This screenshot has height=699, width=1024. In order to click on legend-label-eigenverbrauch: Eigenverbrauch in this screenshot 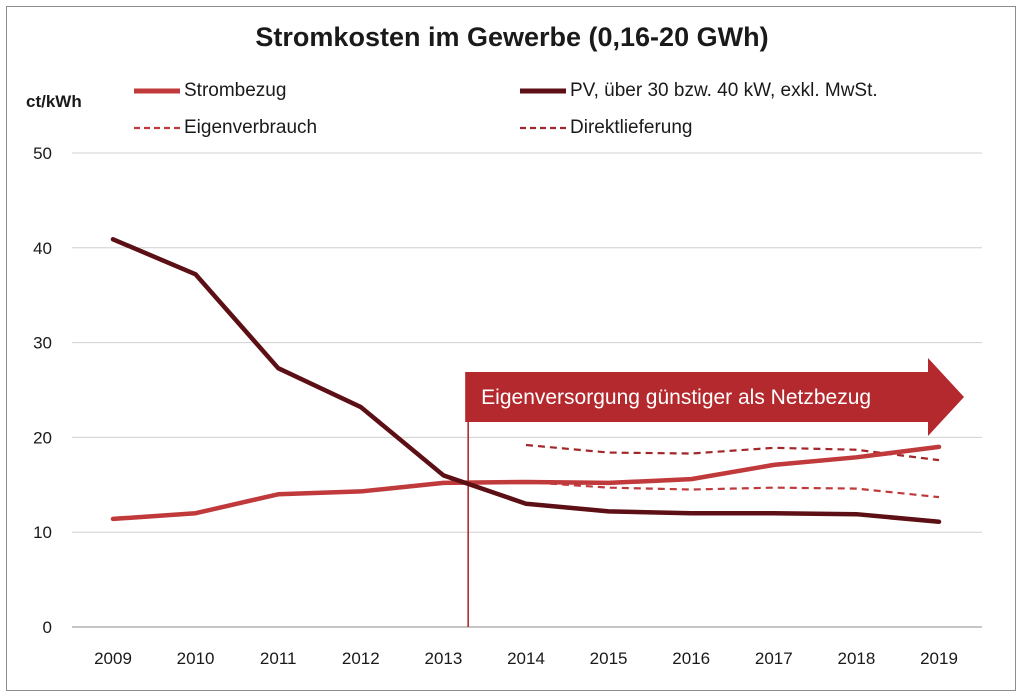, I will do `click(251, 127)`.